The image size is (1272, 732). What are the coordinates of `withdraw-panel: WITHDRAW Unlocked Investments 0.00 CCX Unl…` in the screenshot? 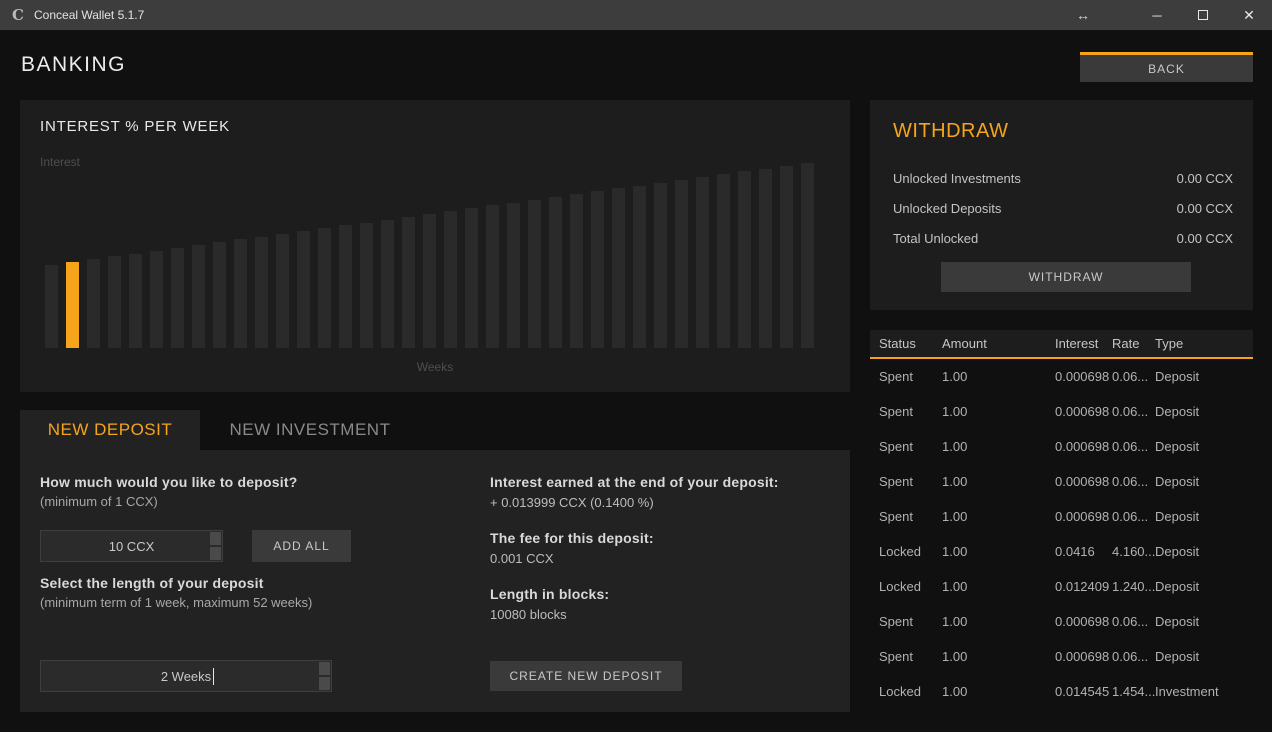 It's located at (1061, 205).